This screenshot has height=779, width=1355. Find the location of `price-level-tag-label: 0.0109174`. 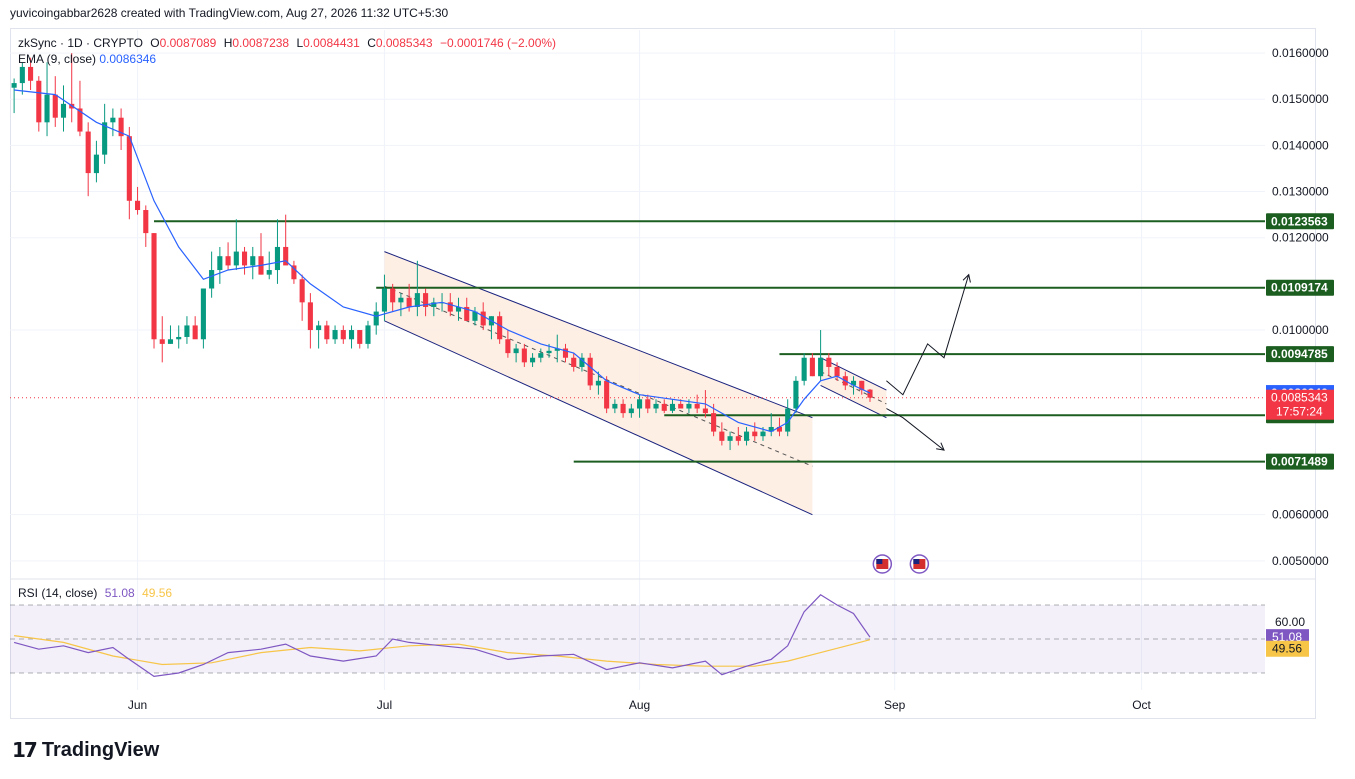

price-level-tag-label: 0.0109174 is located at coordinates (1299, 288).